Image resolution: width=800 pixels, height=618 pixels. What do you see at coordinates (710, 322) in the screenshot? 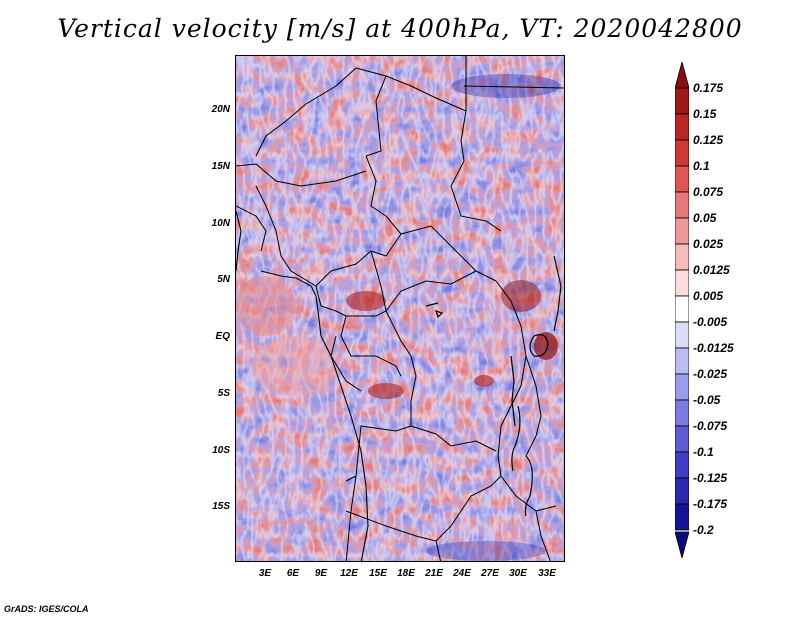
I see `colorbar-label: -0.005` at bounding box center [710, 322].